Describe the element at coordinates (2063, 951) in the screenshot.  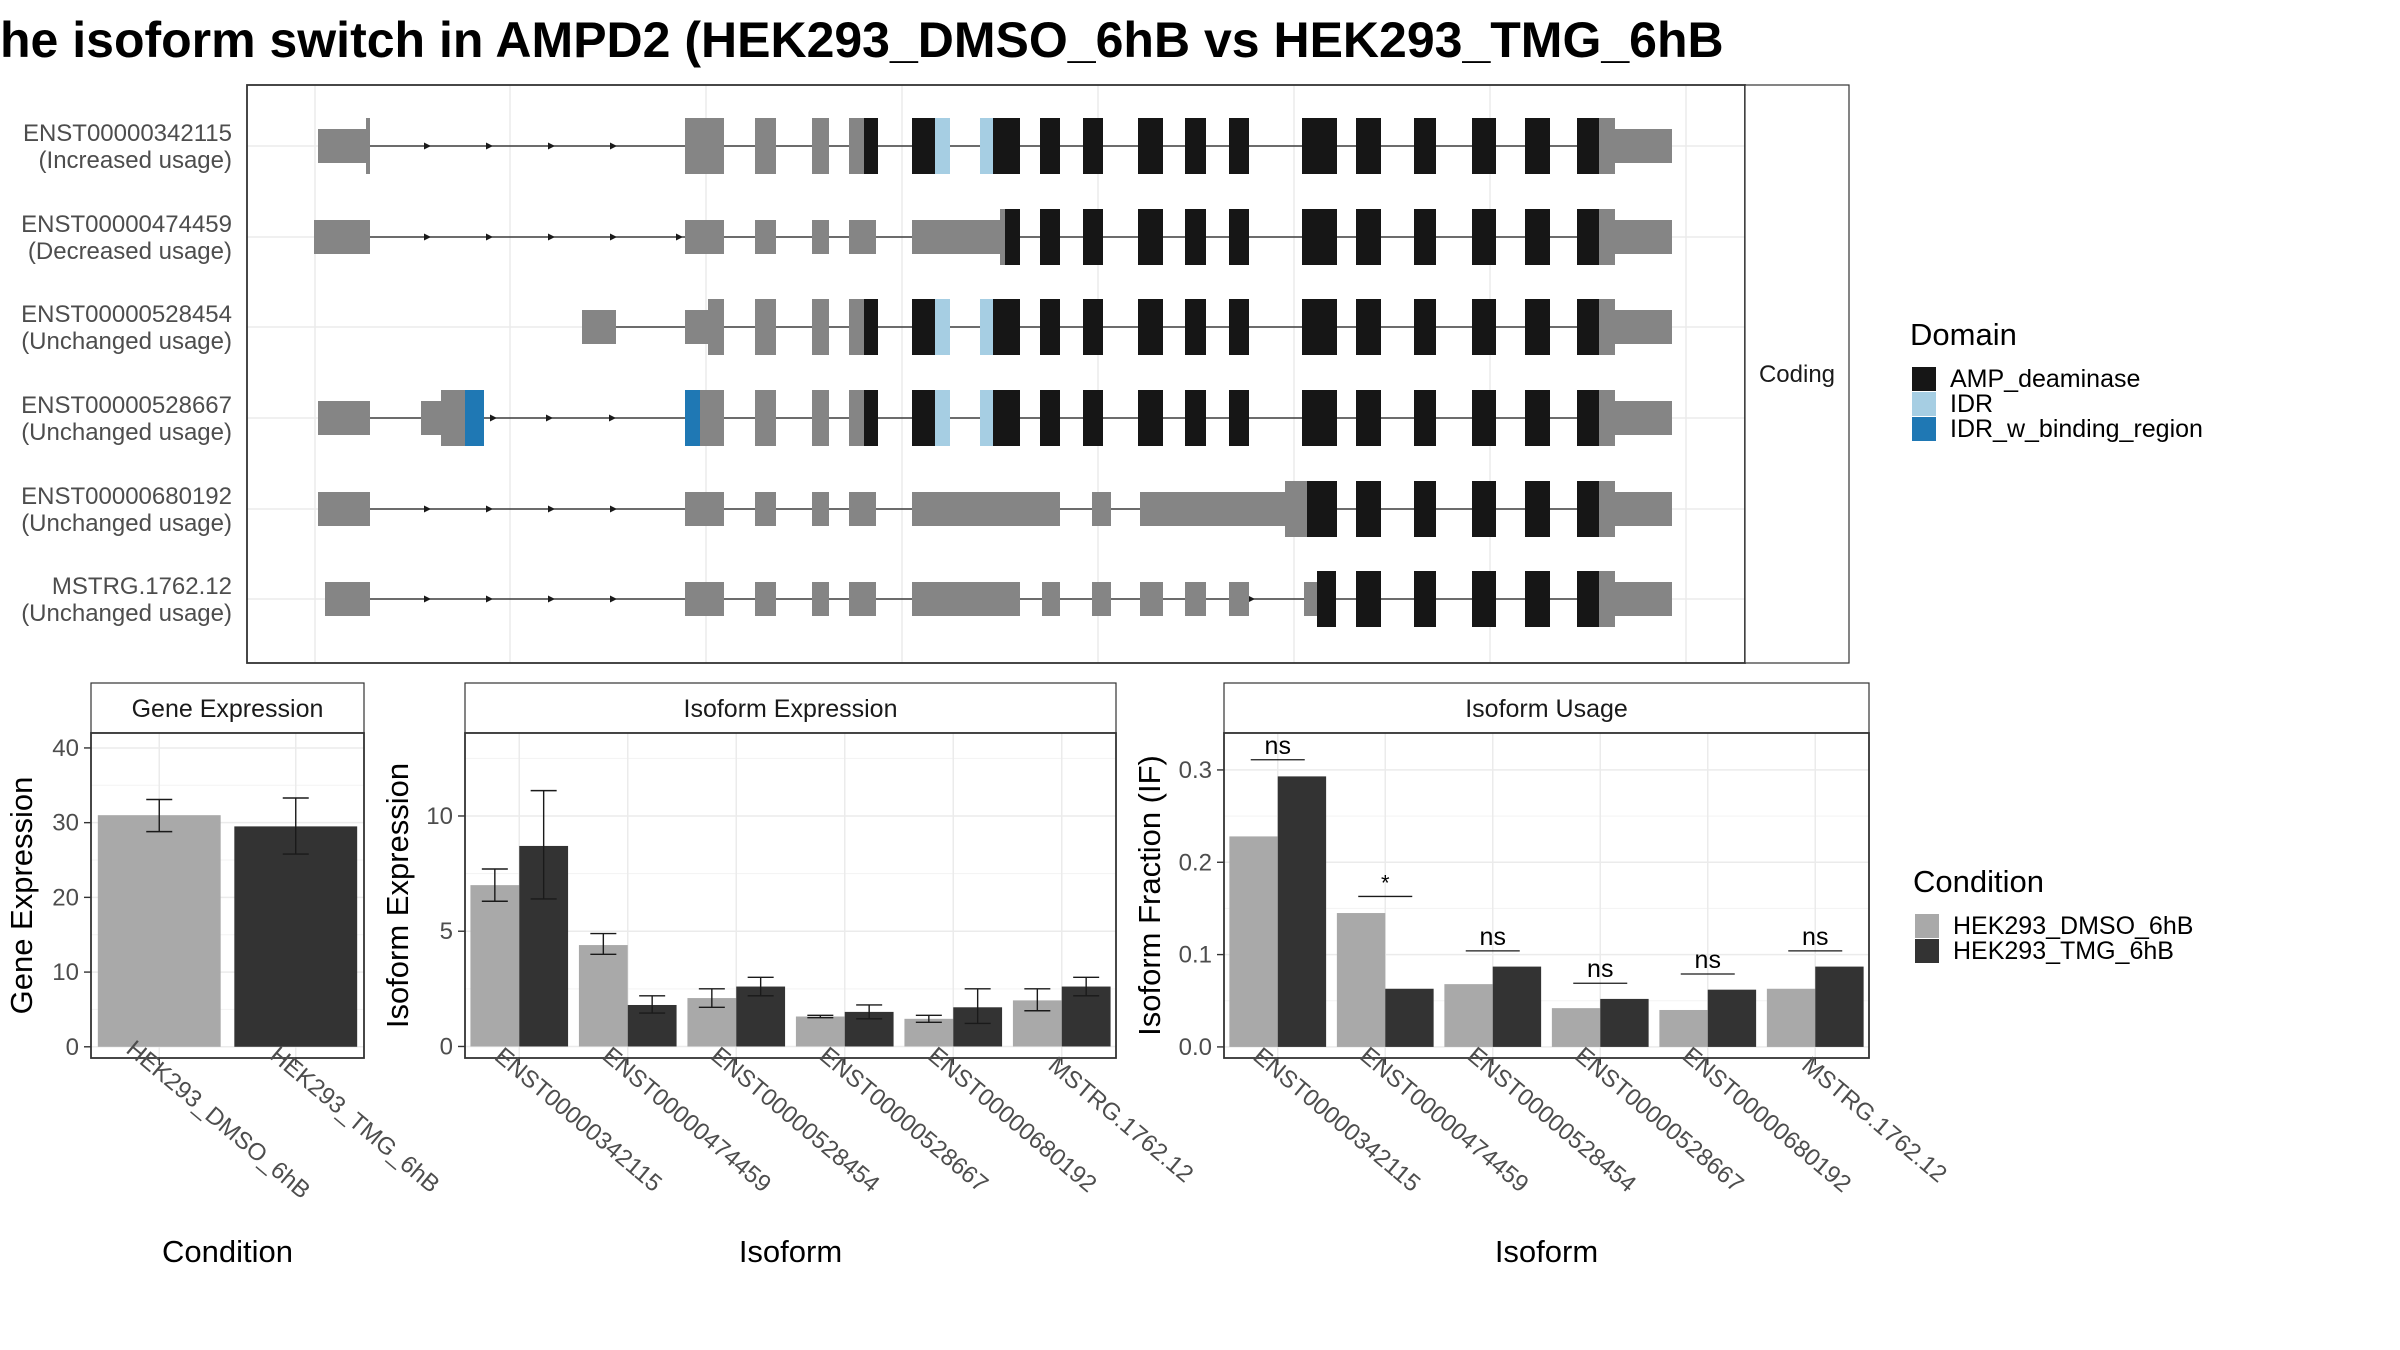
I see `legend-label: HEK293_TMG_6hB` at that location.